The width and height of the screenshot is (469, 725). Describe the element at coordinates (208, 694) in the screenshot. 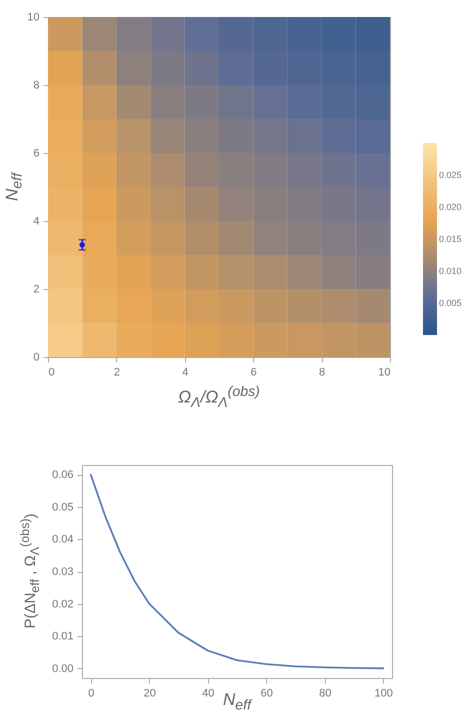

I see `x-tick-label: 40` at that location.